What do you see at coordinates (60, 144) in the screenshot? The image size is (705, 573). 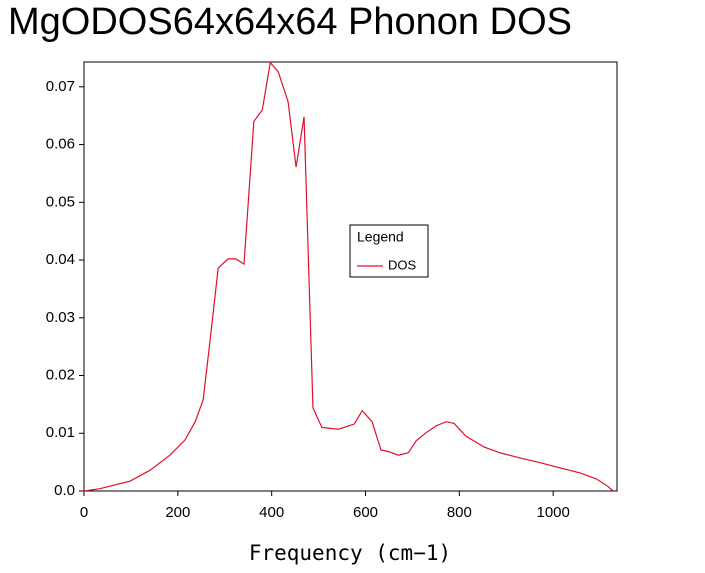 I see `y-tick-label: 0.06` at bounding box center [60, 144].